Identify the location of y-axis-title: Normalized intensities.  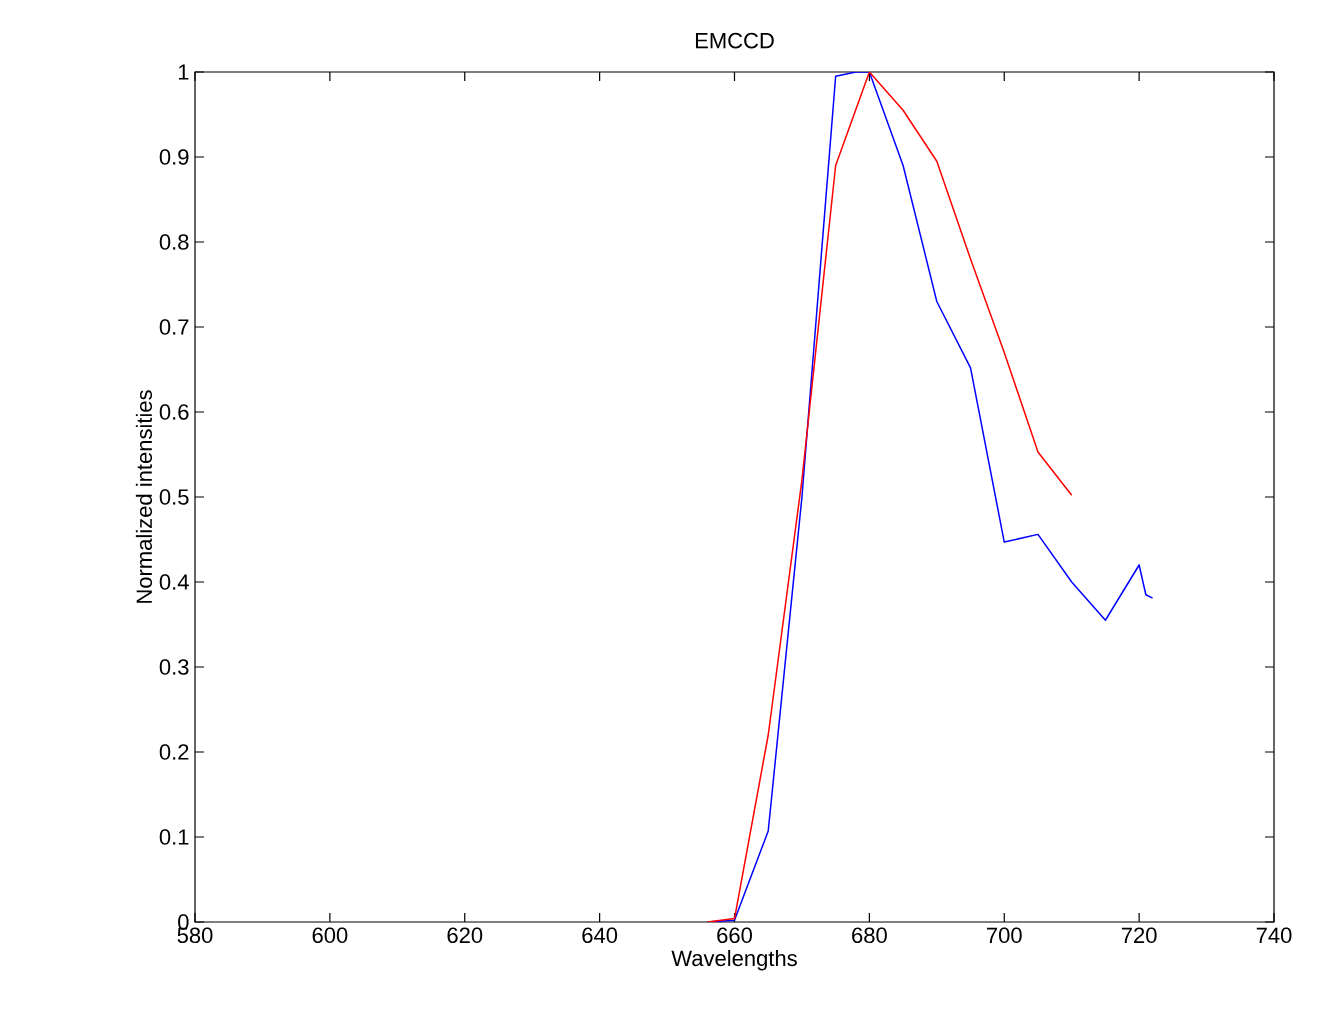
(144, 496).